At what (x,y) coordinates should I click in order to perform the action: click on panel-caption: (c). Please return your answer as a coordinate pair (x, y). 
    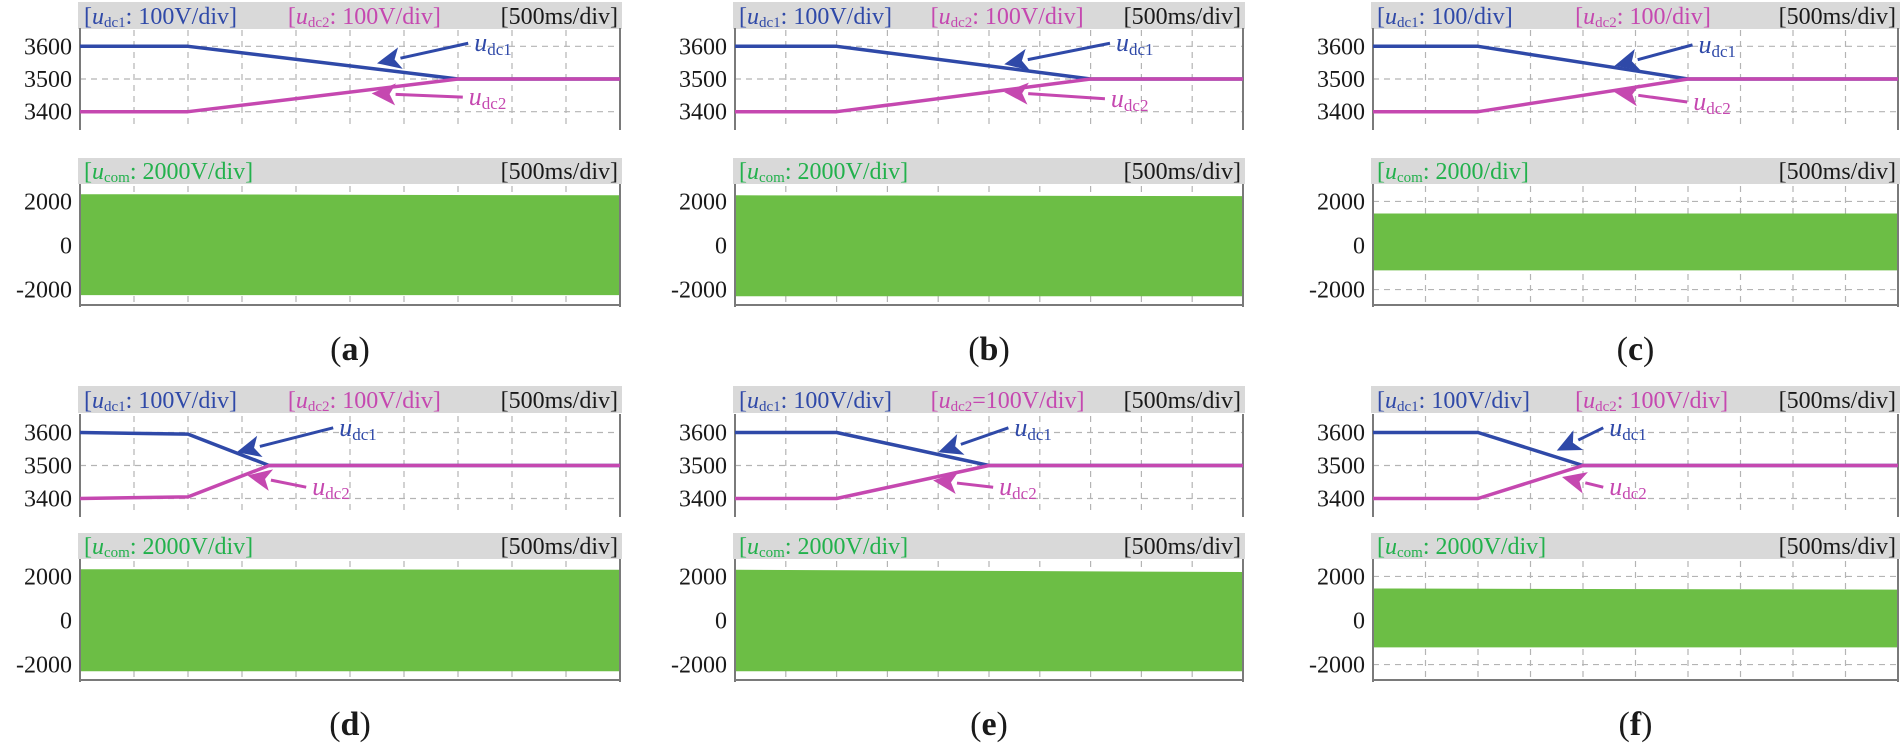
    Looking at the image, I should click on (1636, 349).